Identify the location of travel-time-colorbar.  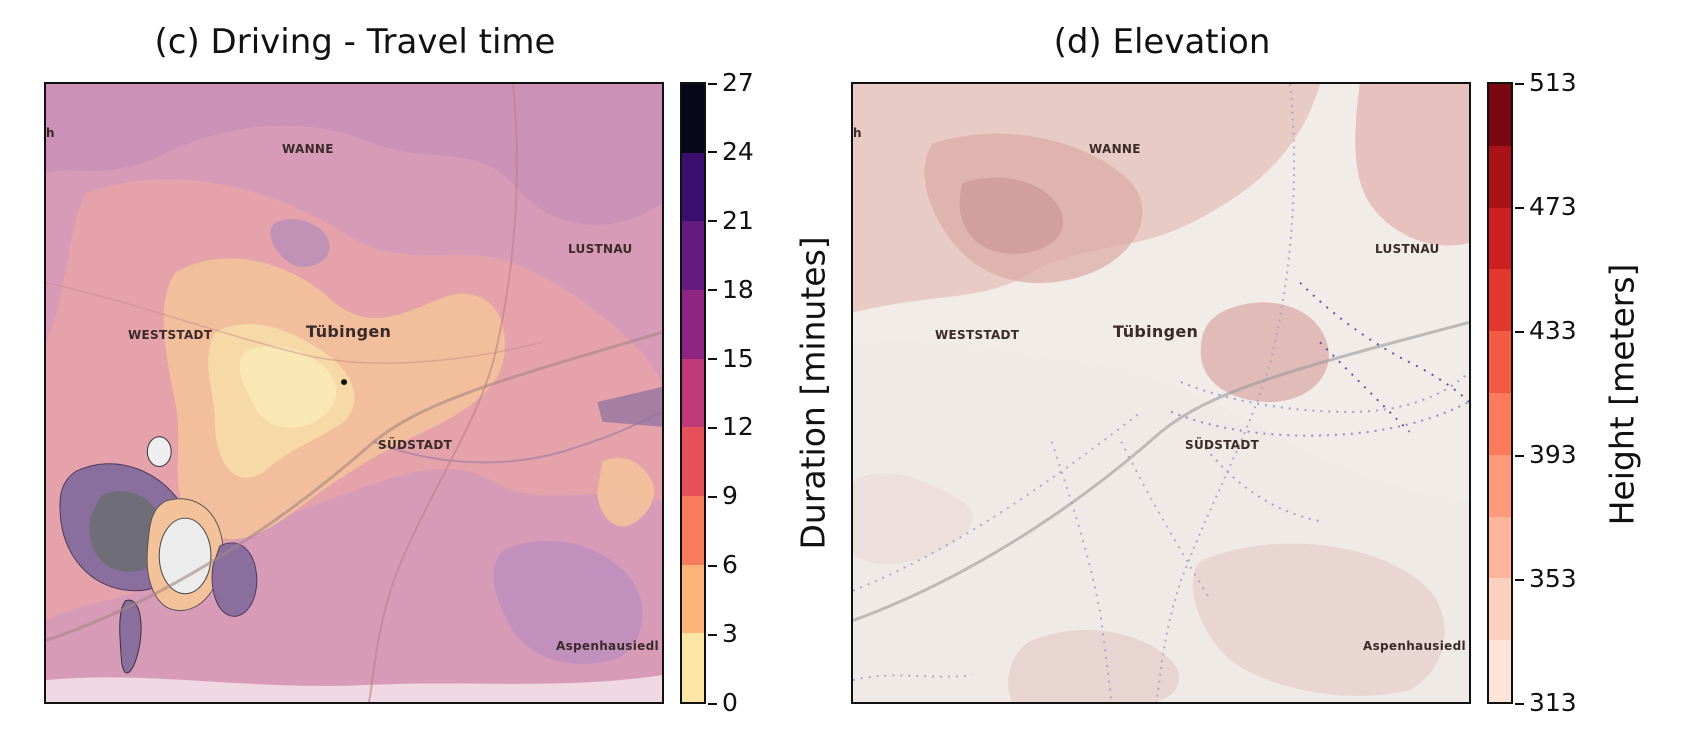
(693, 393).